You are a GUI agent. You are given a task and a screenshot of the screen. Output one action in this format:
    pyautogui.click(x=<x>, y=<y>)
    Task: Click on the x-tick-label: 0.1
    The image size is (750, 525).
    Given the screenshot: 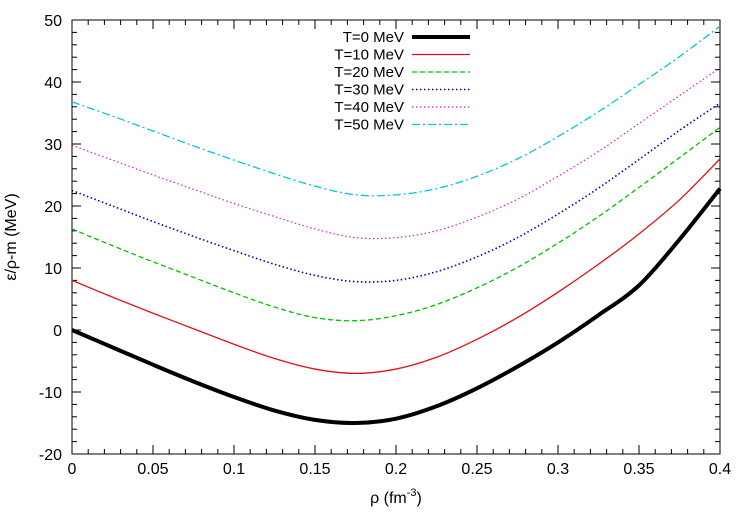 What is the action you would take?
    pyautogui.click(x=234, y=469)
    